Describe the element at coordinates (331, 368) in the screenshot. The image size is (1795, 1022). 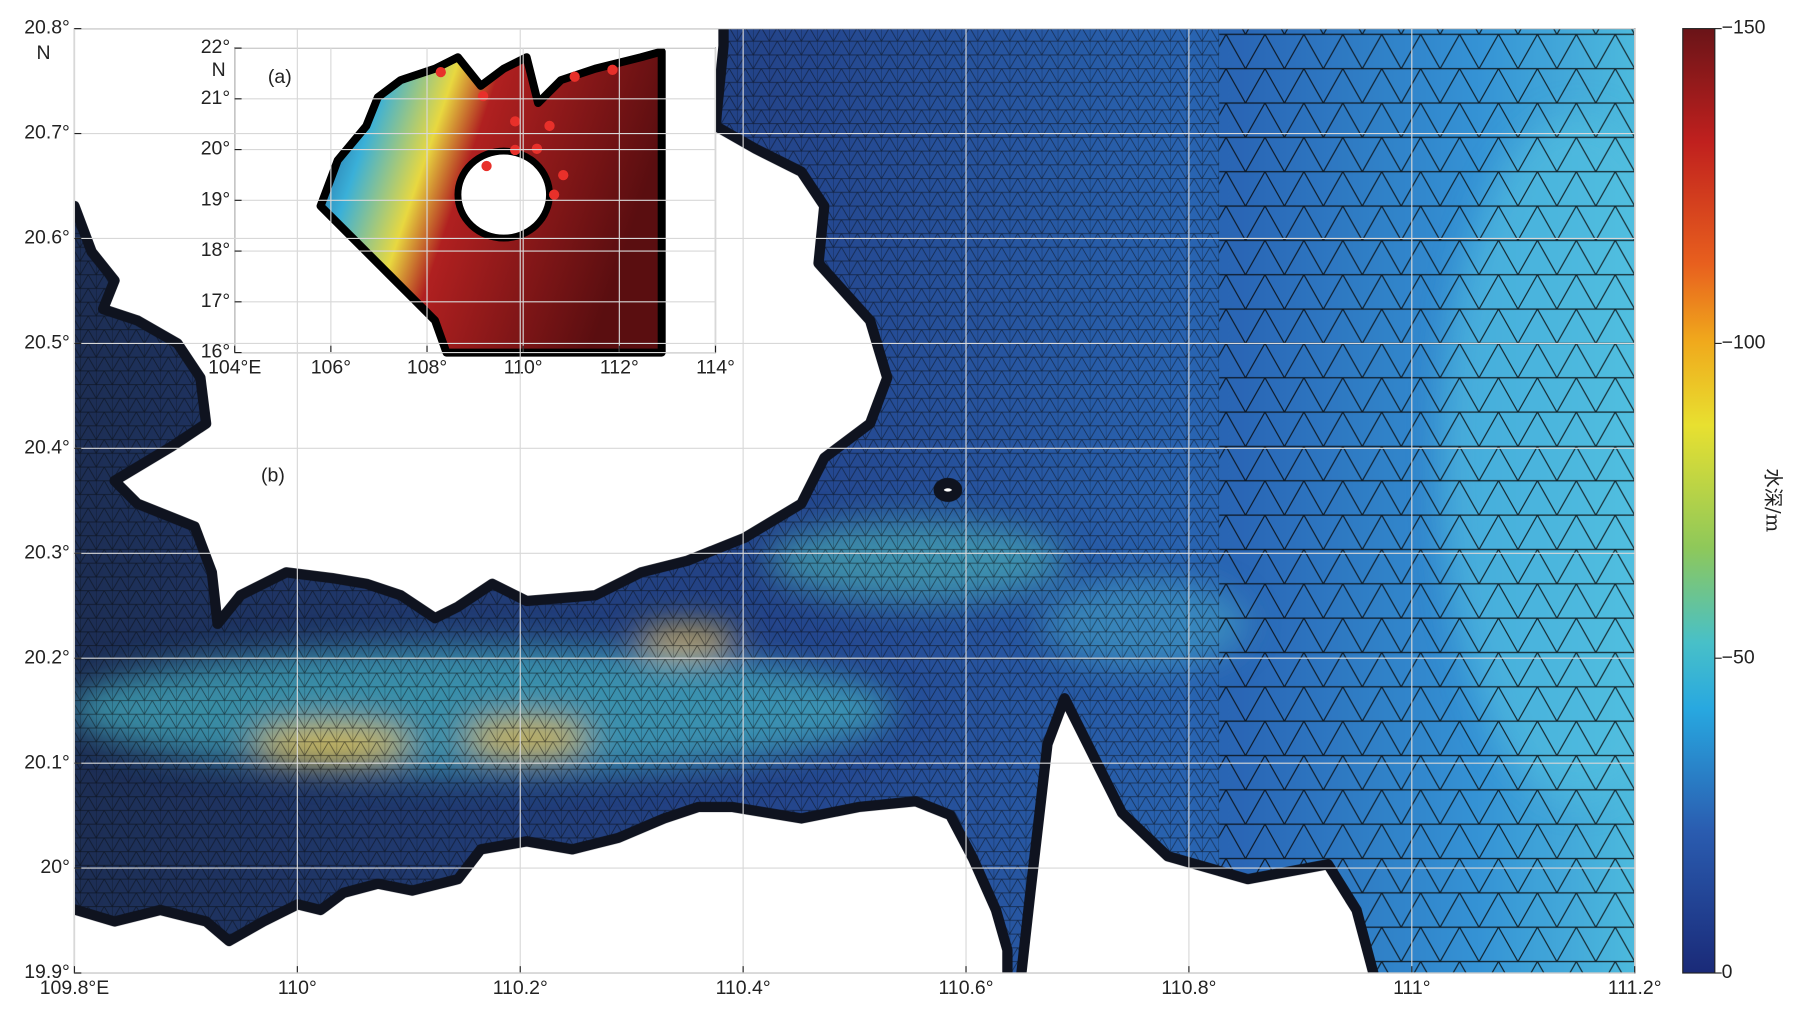
I see `x-tick-label: 106°` at that location.